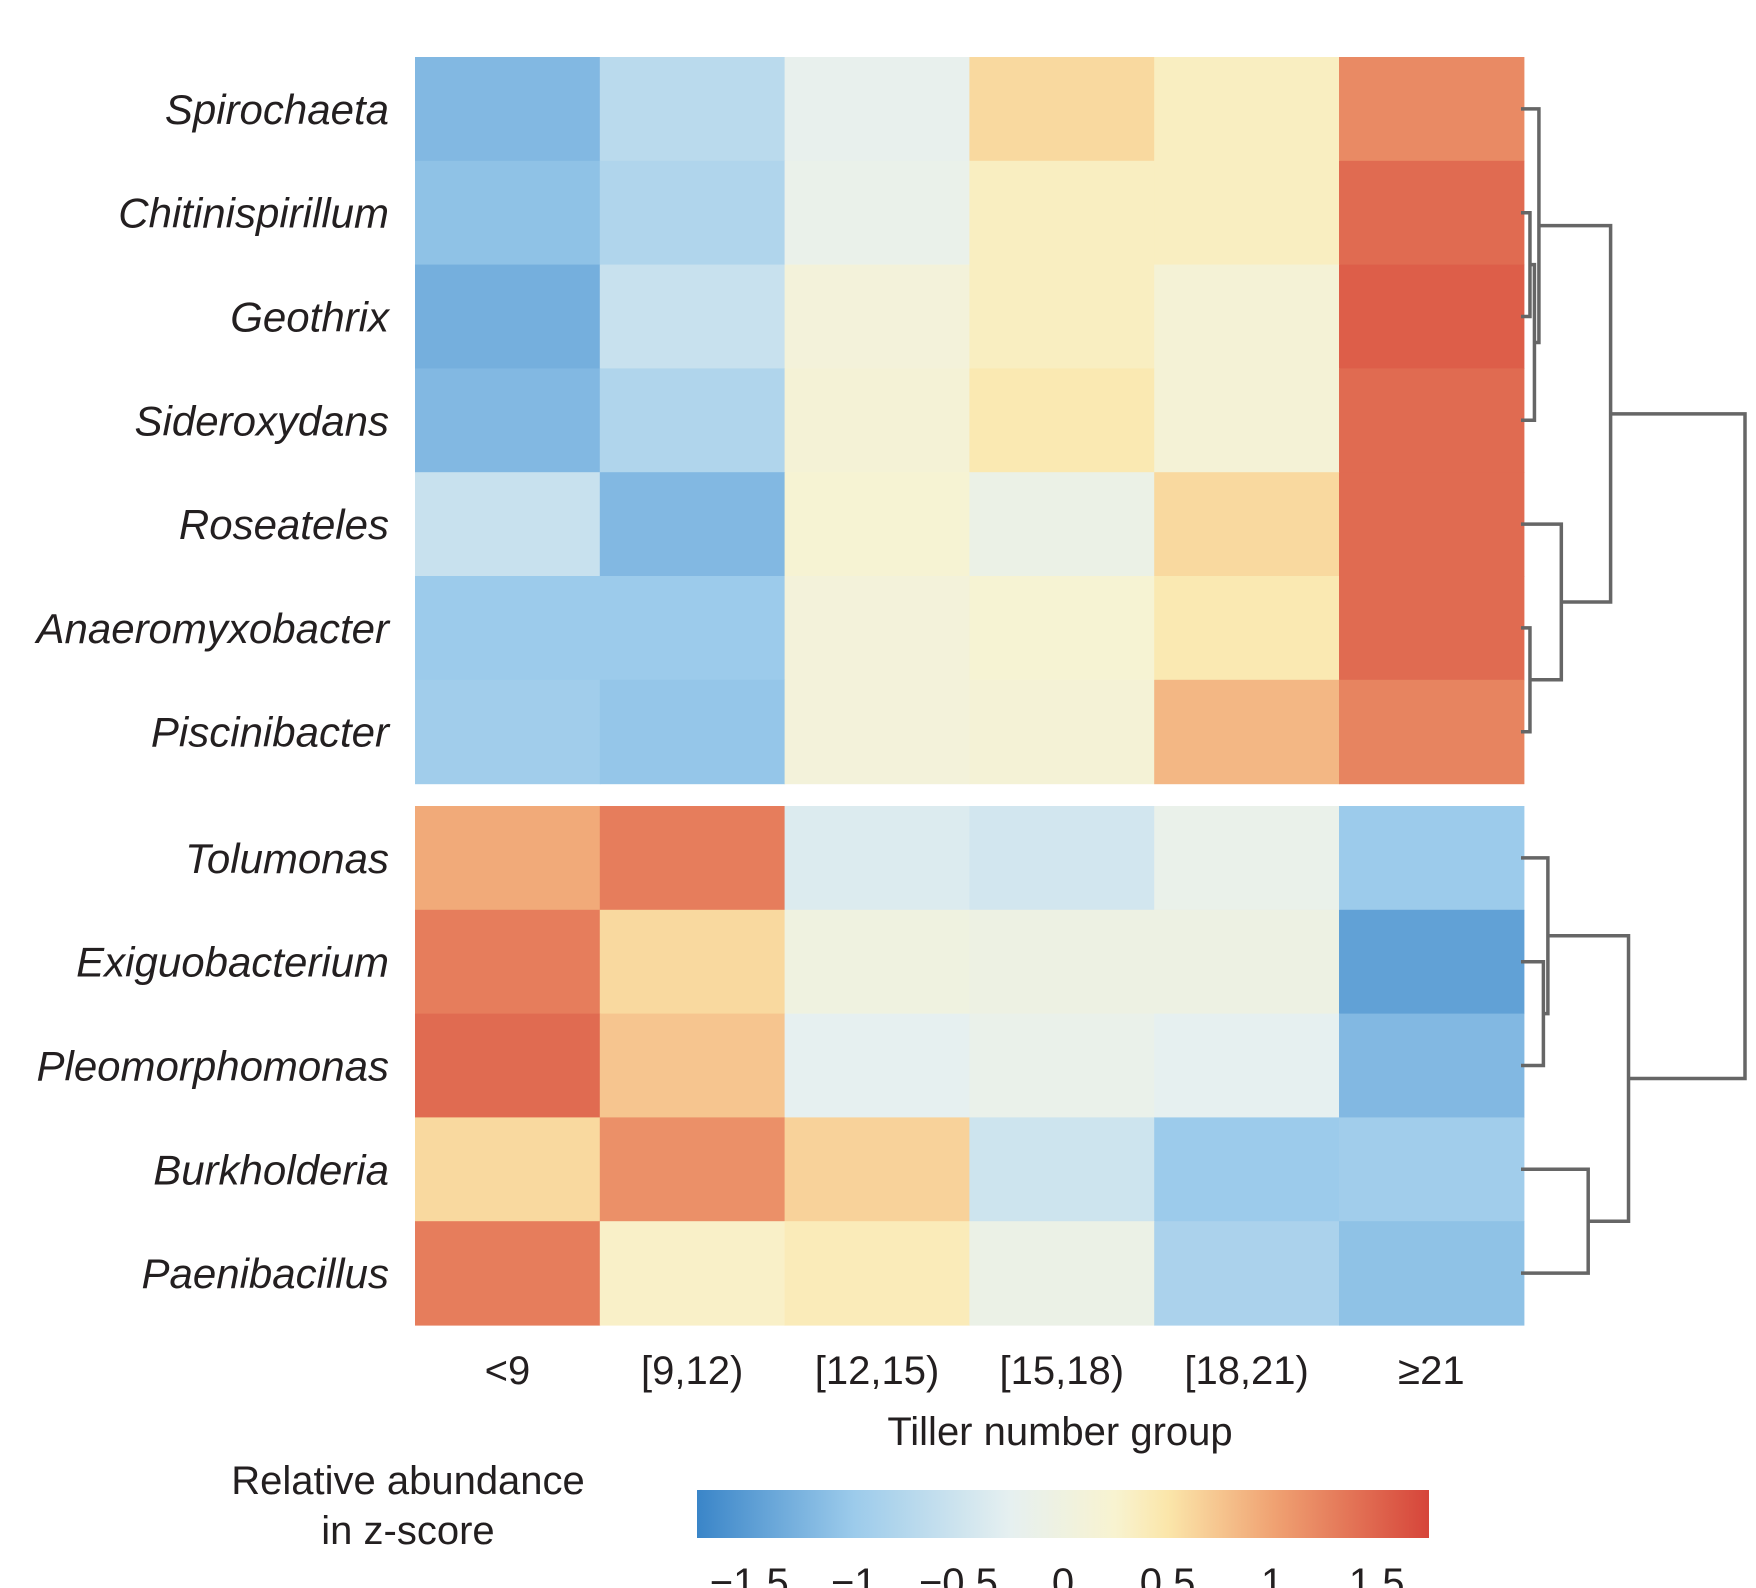 This screenshot has height=1588, width=1756. What do you see at coordinates (262, 420) in the screenshot?
I see `row-label-sideroxydans: Sideroxydans` at bounding box center [262, 420].